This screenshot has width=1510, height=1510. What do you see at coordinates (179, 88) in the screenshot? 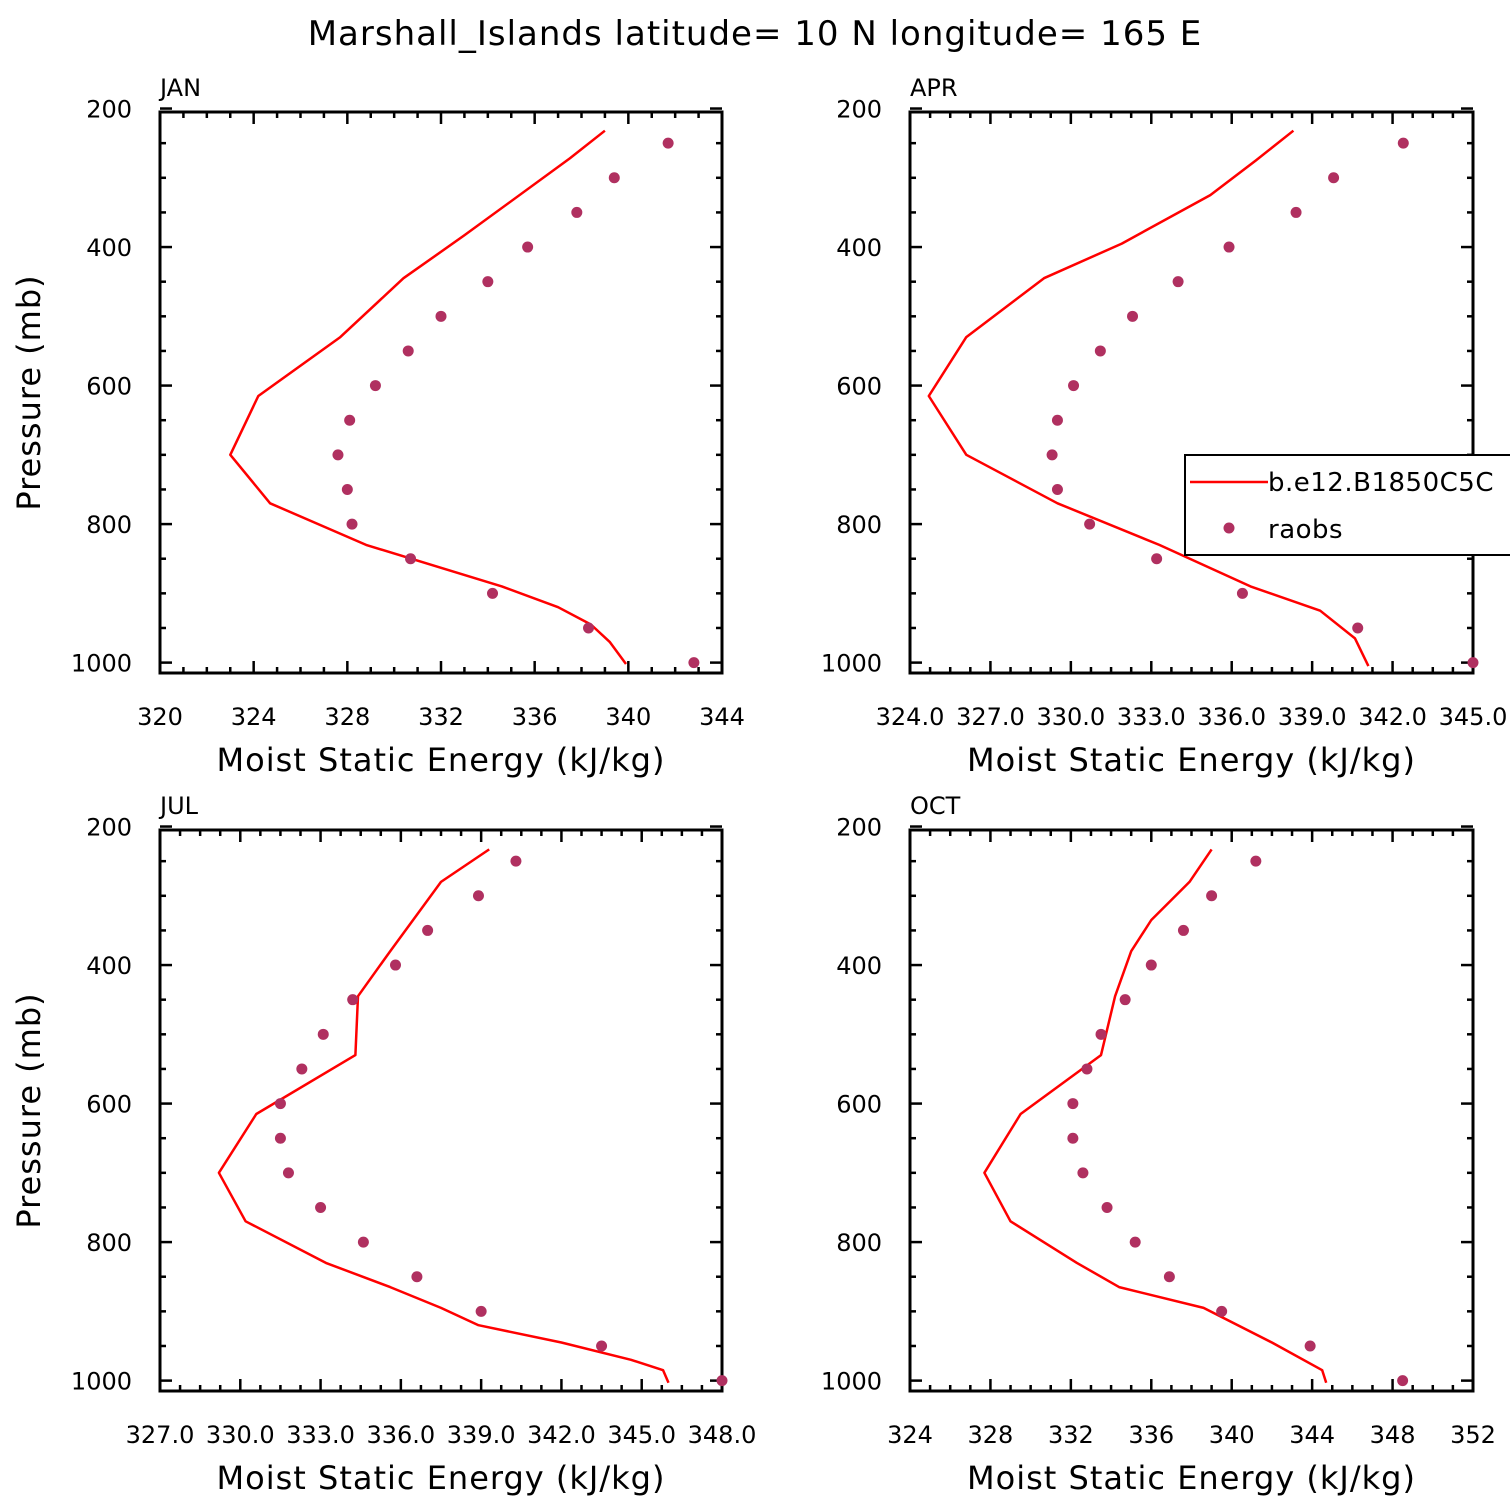
I see `panel-label: JAN` at bounding box center [179, 88].